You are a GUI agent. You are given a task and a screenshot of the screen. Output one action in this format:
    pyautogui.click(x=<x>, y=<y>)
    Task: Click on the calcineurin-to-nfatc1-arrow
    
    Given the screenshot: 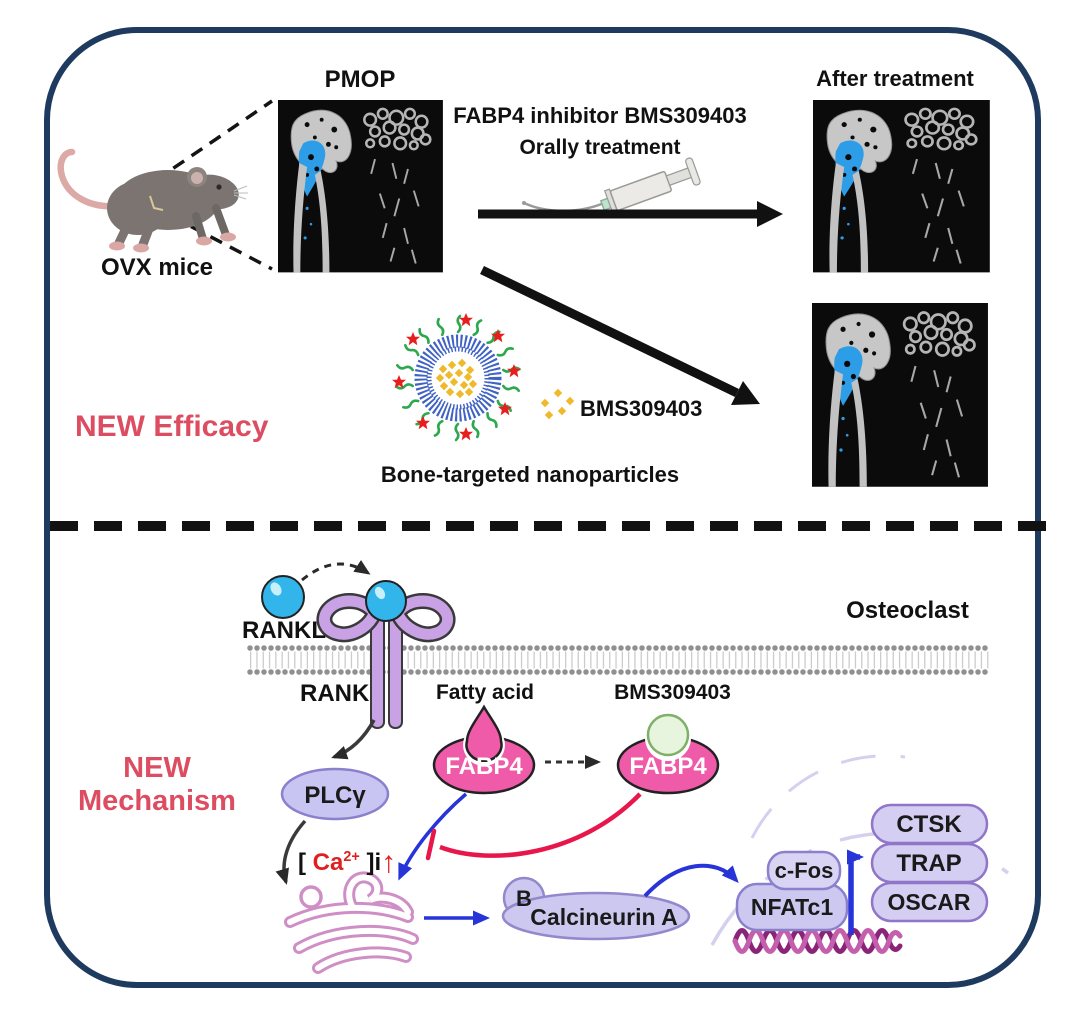 What is the action you would take?
    pyautogui.click(x=691, y=880)
    